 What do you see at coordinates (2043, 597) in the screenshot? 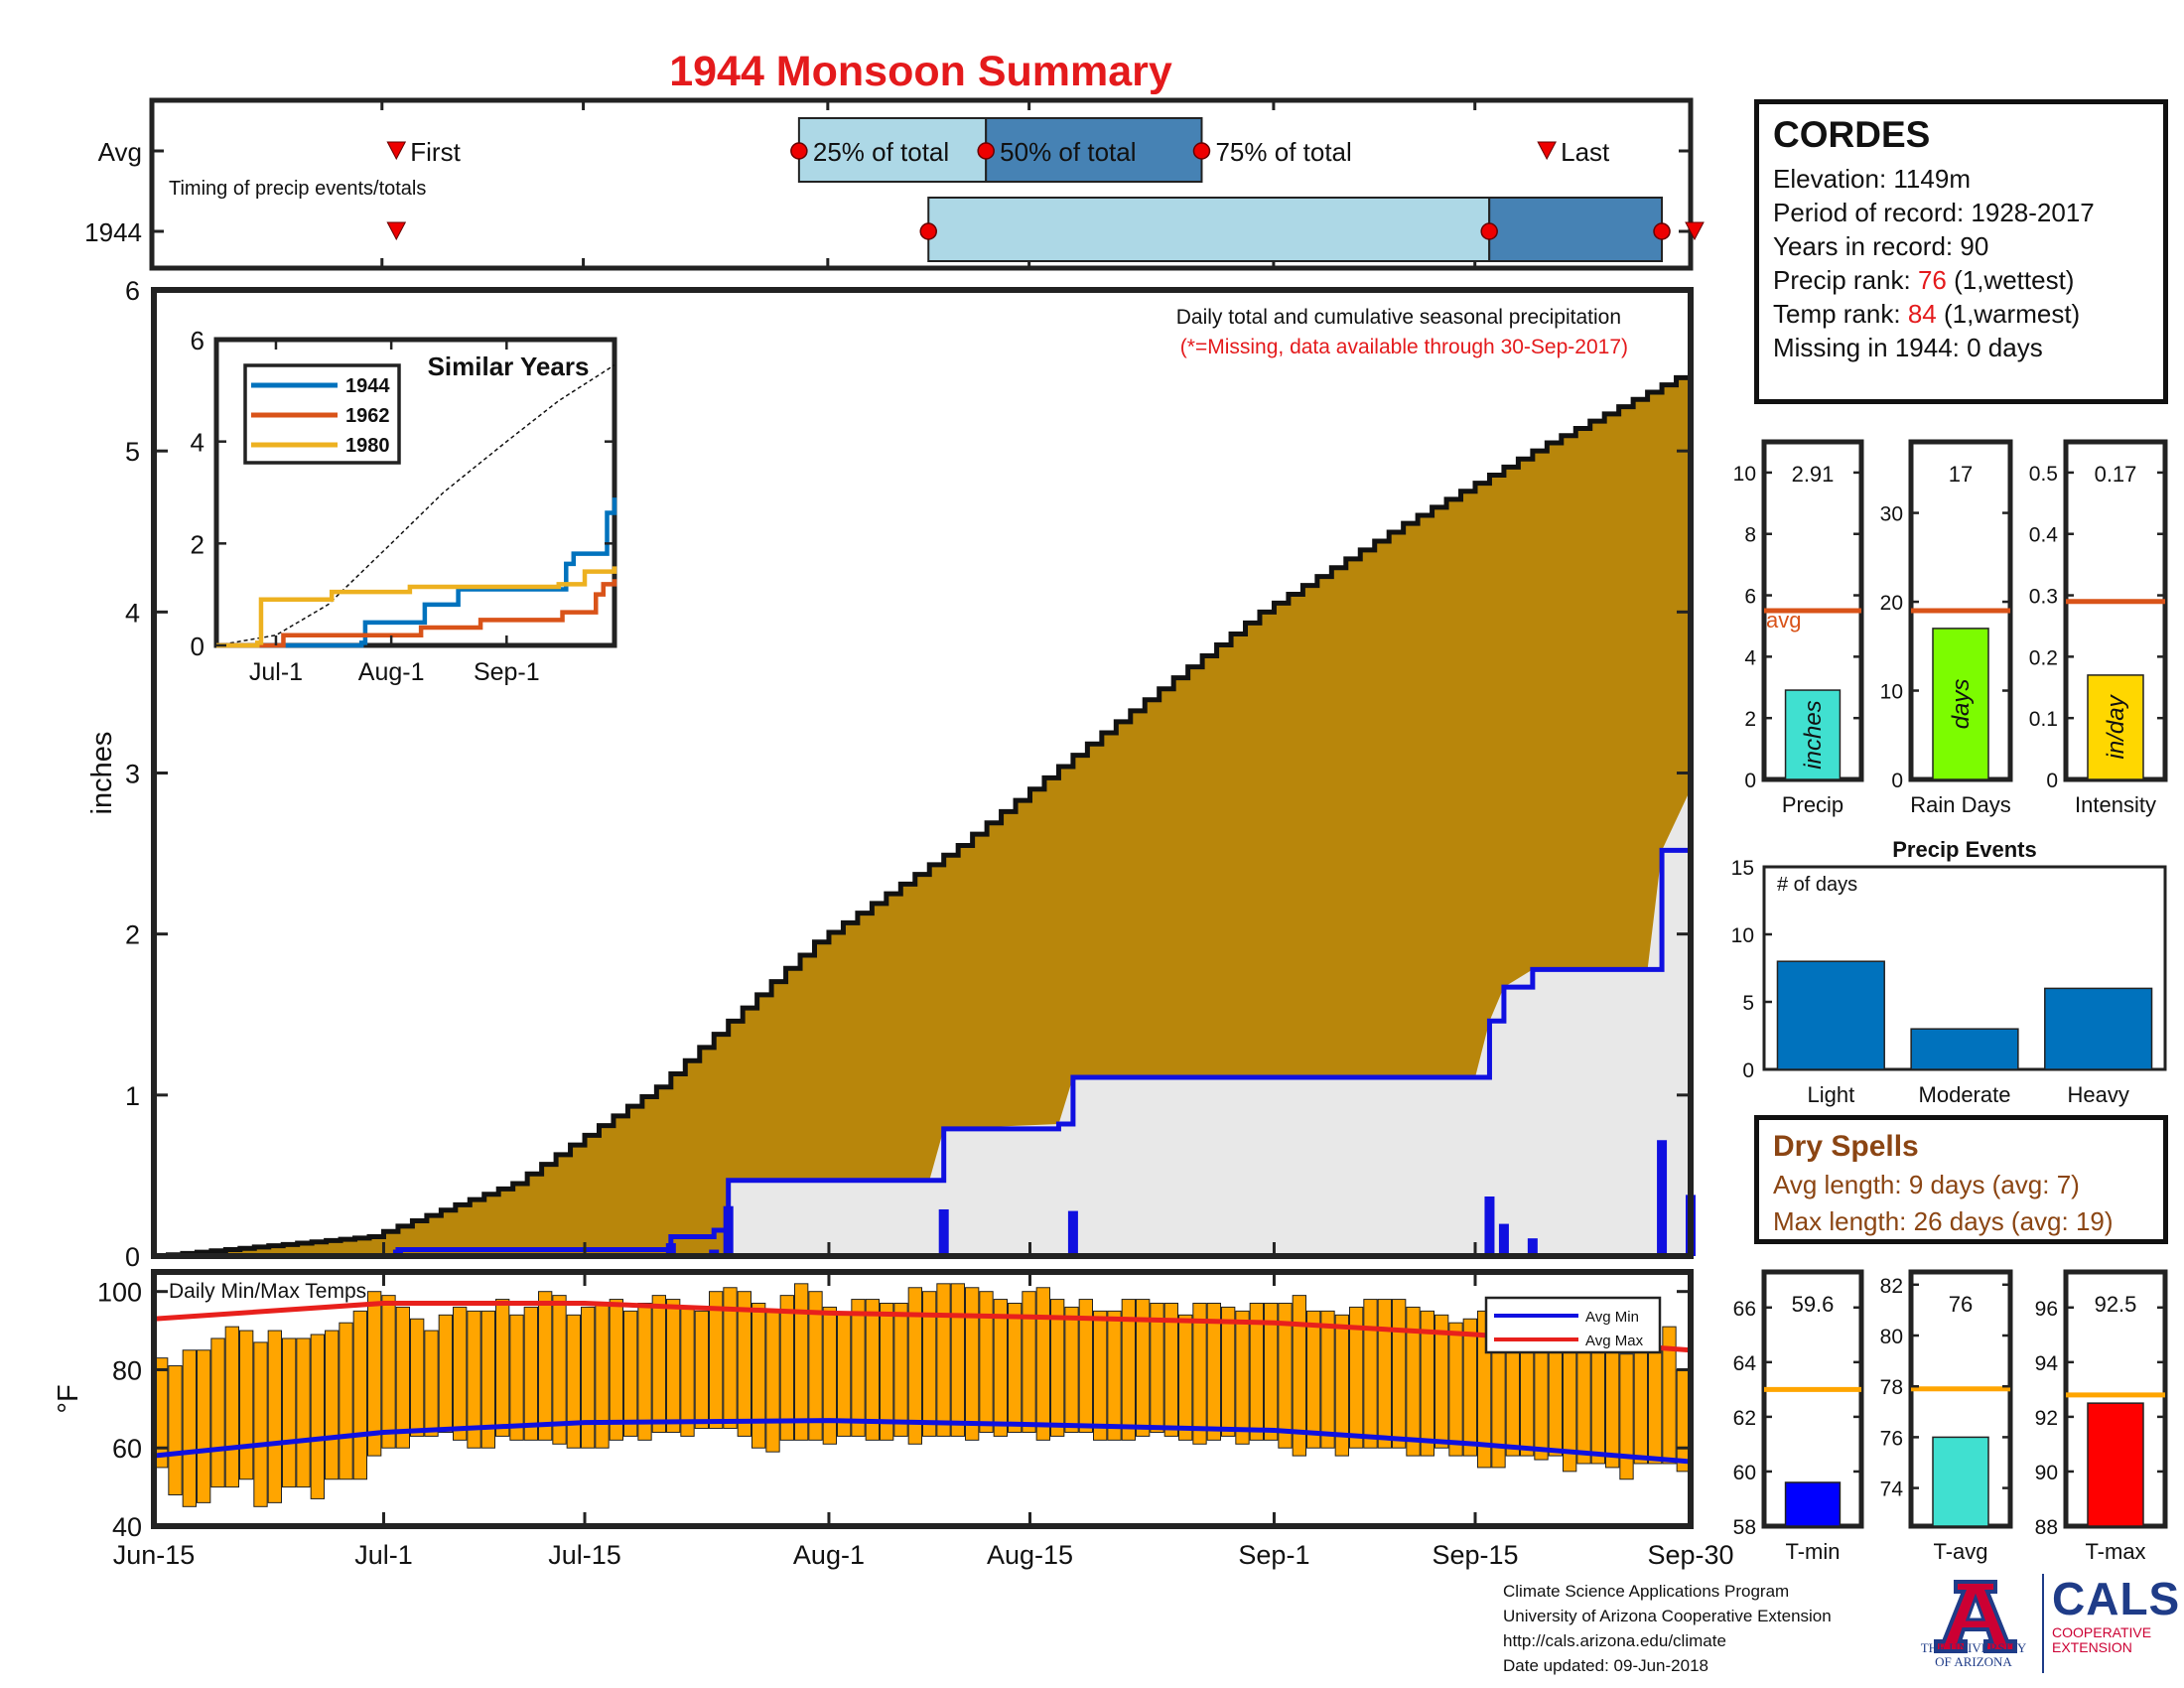
I see `intensity-y-tick-label: 0.3` at bounding box center [2043, 597].